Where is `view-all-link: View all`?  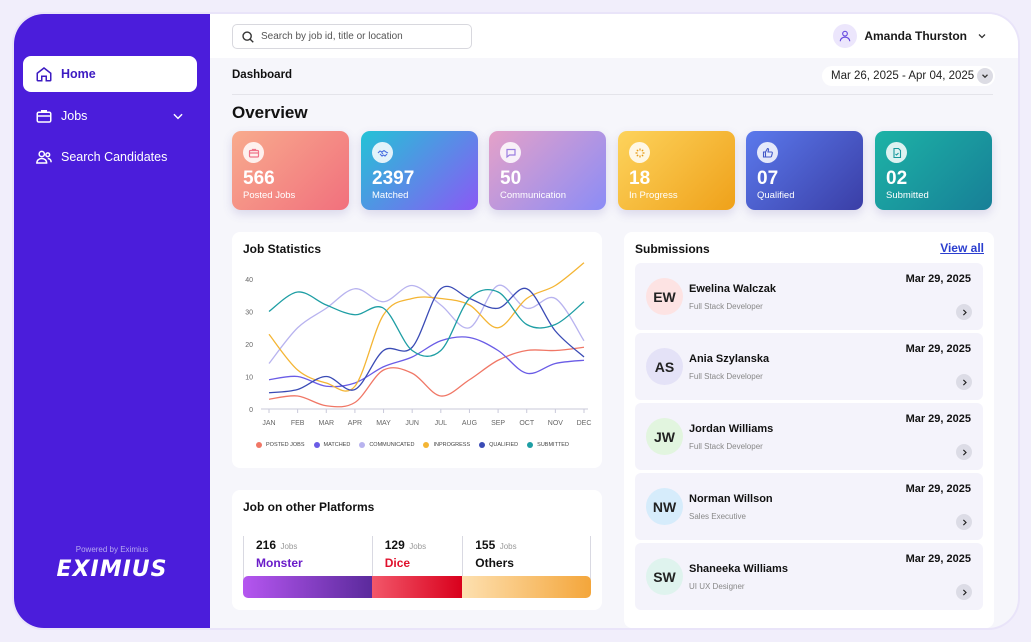 view-all-link: View all is located at coordinates (962, 248).